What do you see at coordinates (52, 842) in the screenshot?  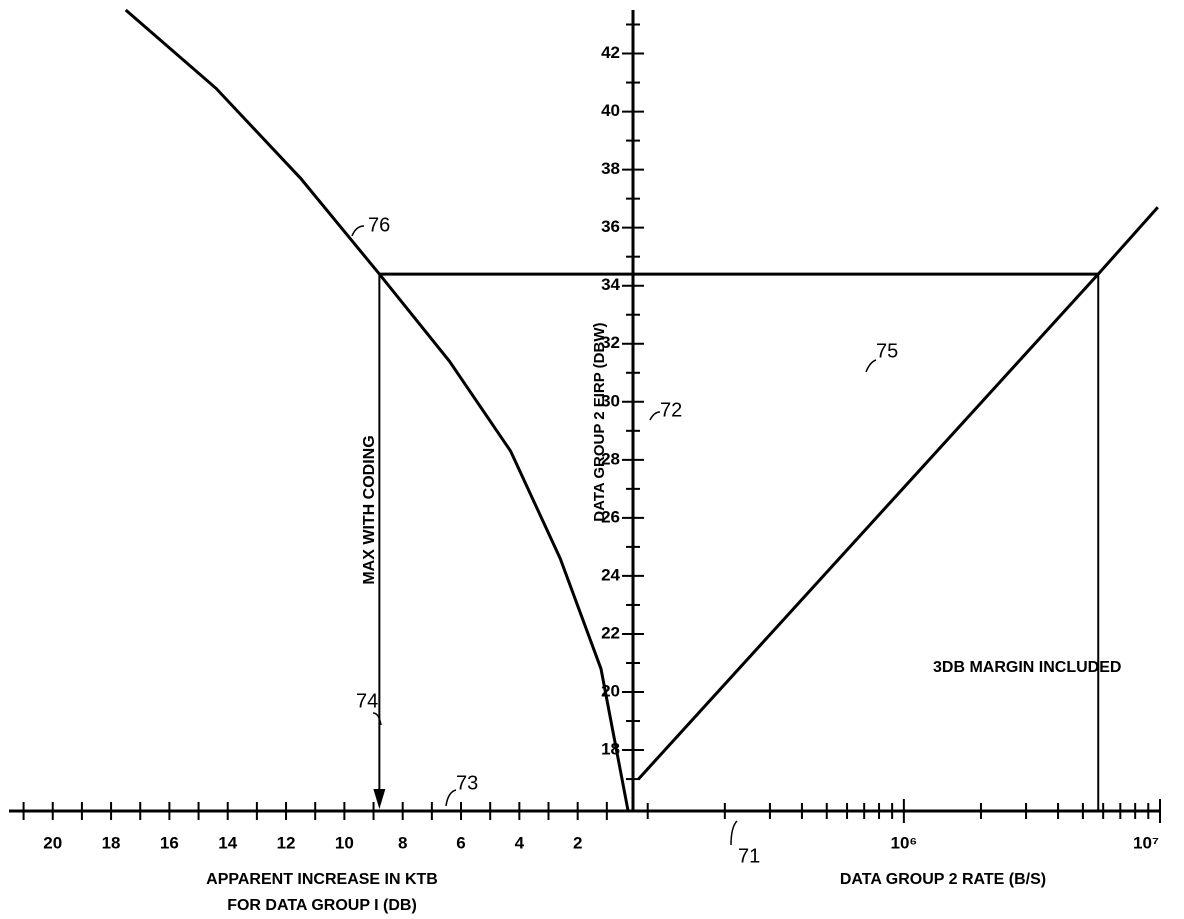 I see `x-tick-label: 20` at bounding box center [52, 842].